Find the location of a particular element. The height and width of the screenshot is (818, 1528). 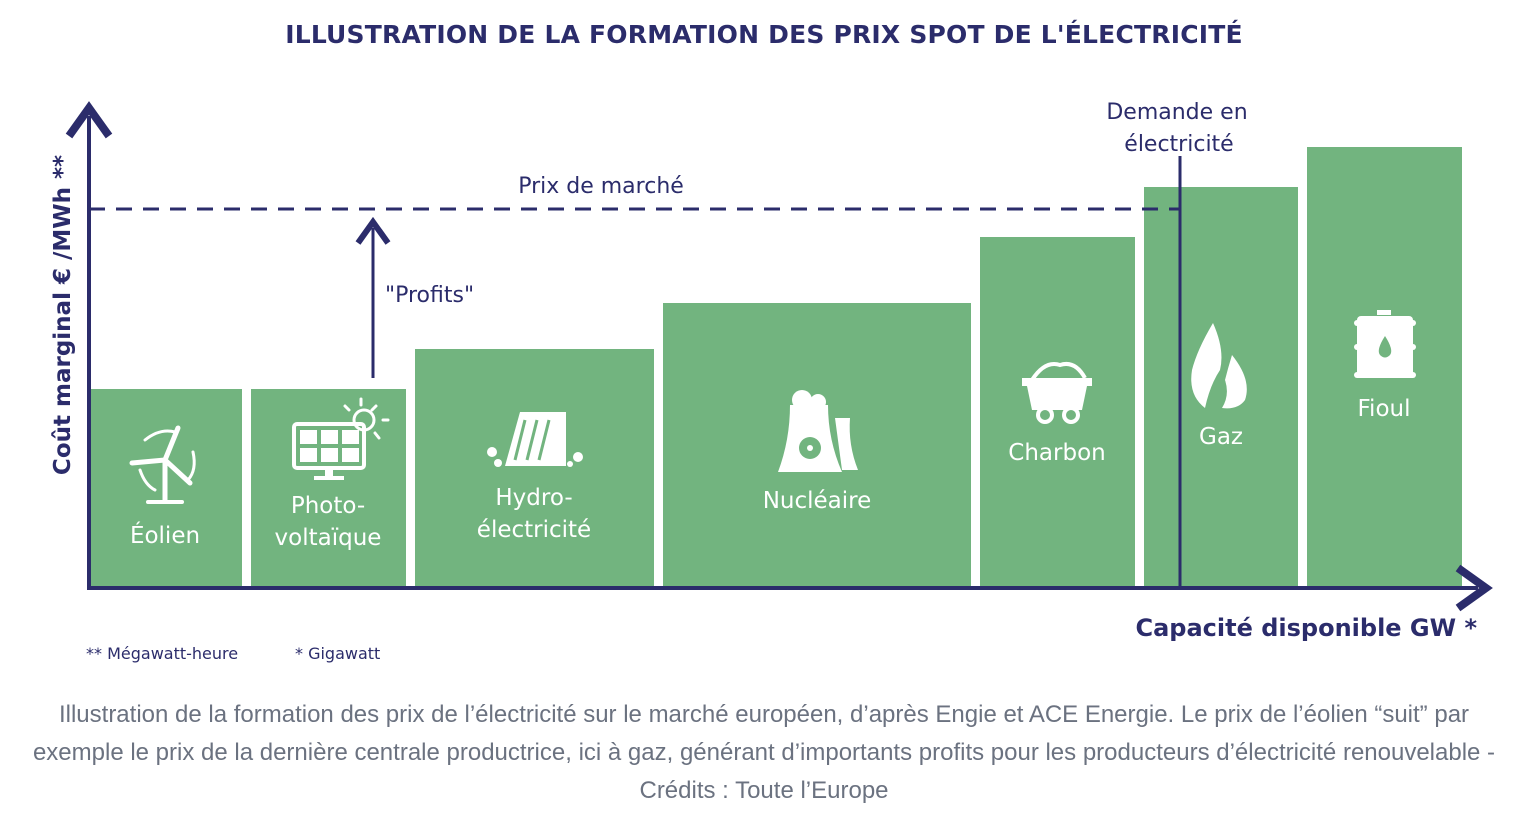

bar-label-photovoltaique-2: voltaïque is located at coordinates (328, 538).